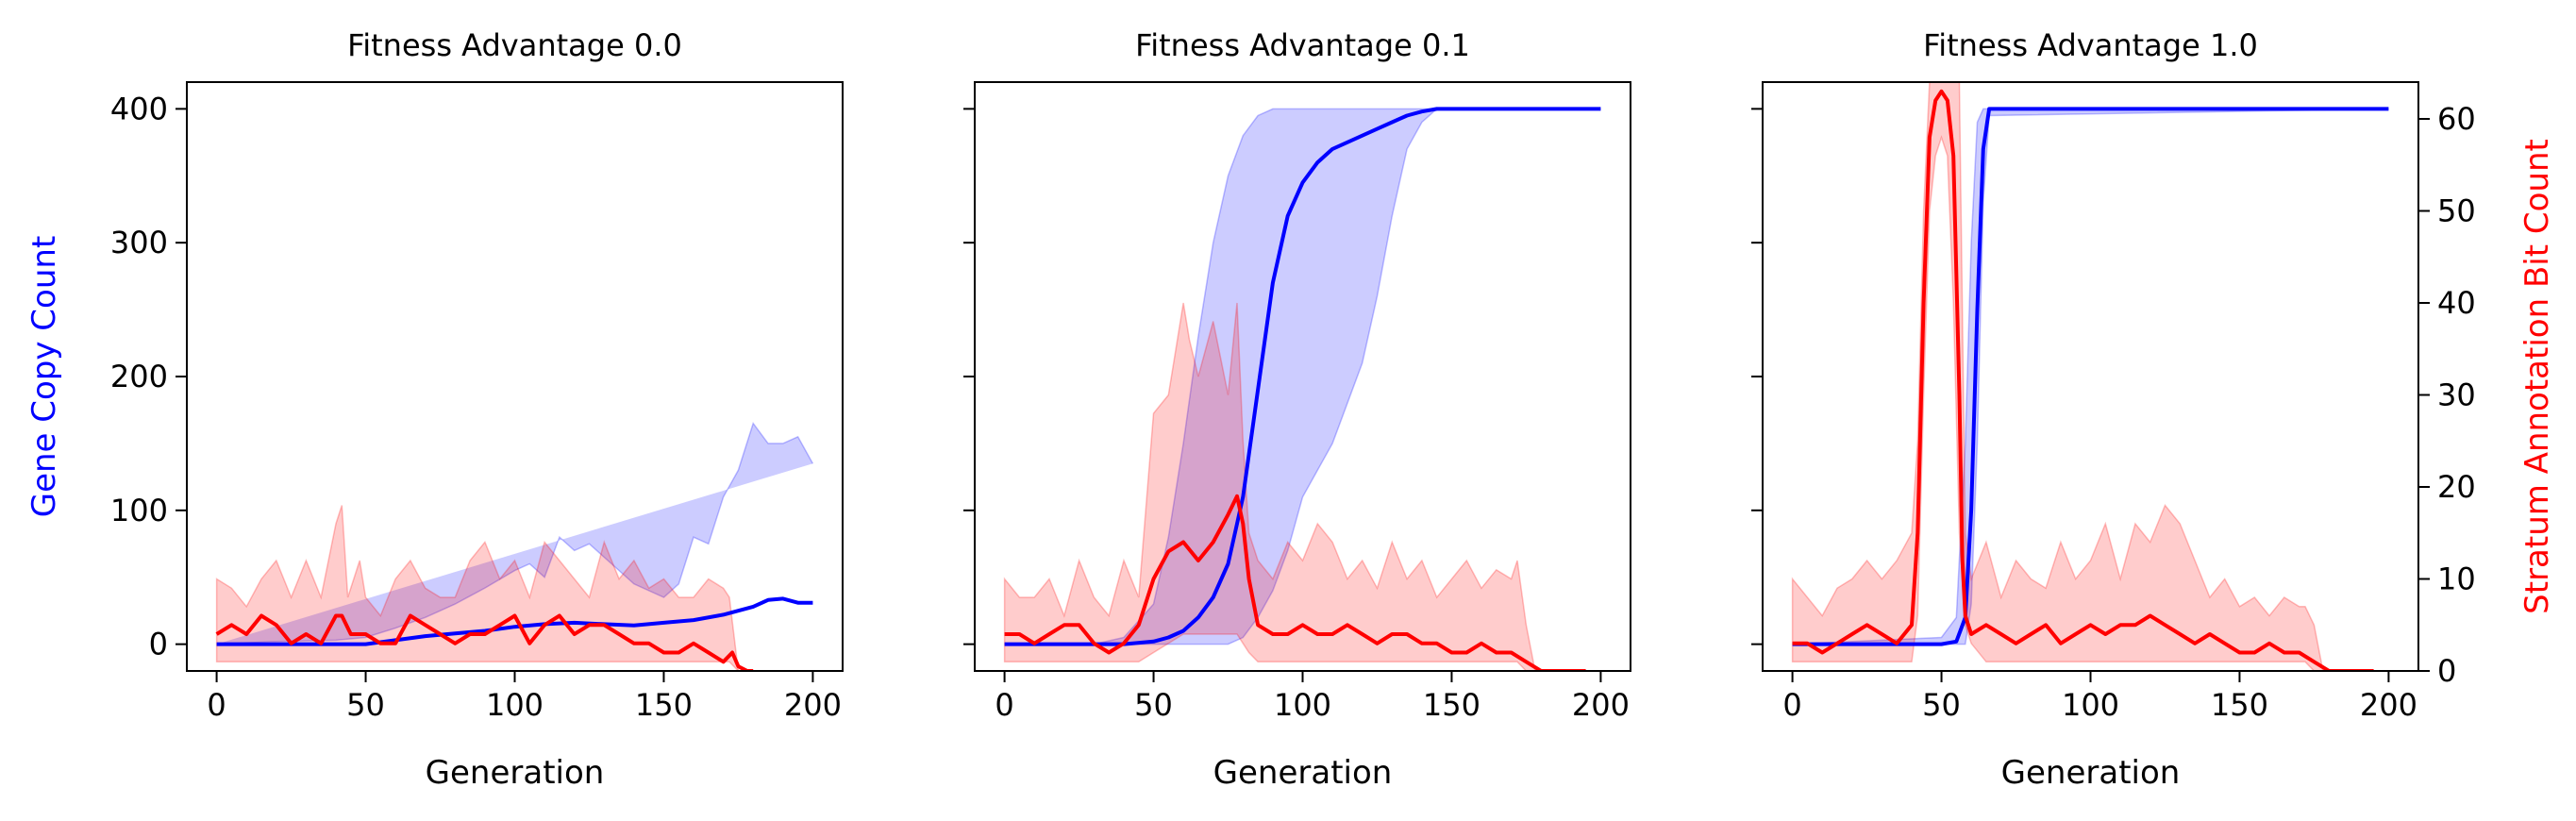 This screenshot has height=821, width=2576. Describe the element at coordinates (139, 376) in the screenshot. I see `y-tick-label: 200` at that location.